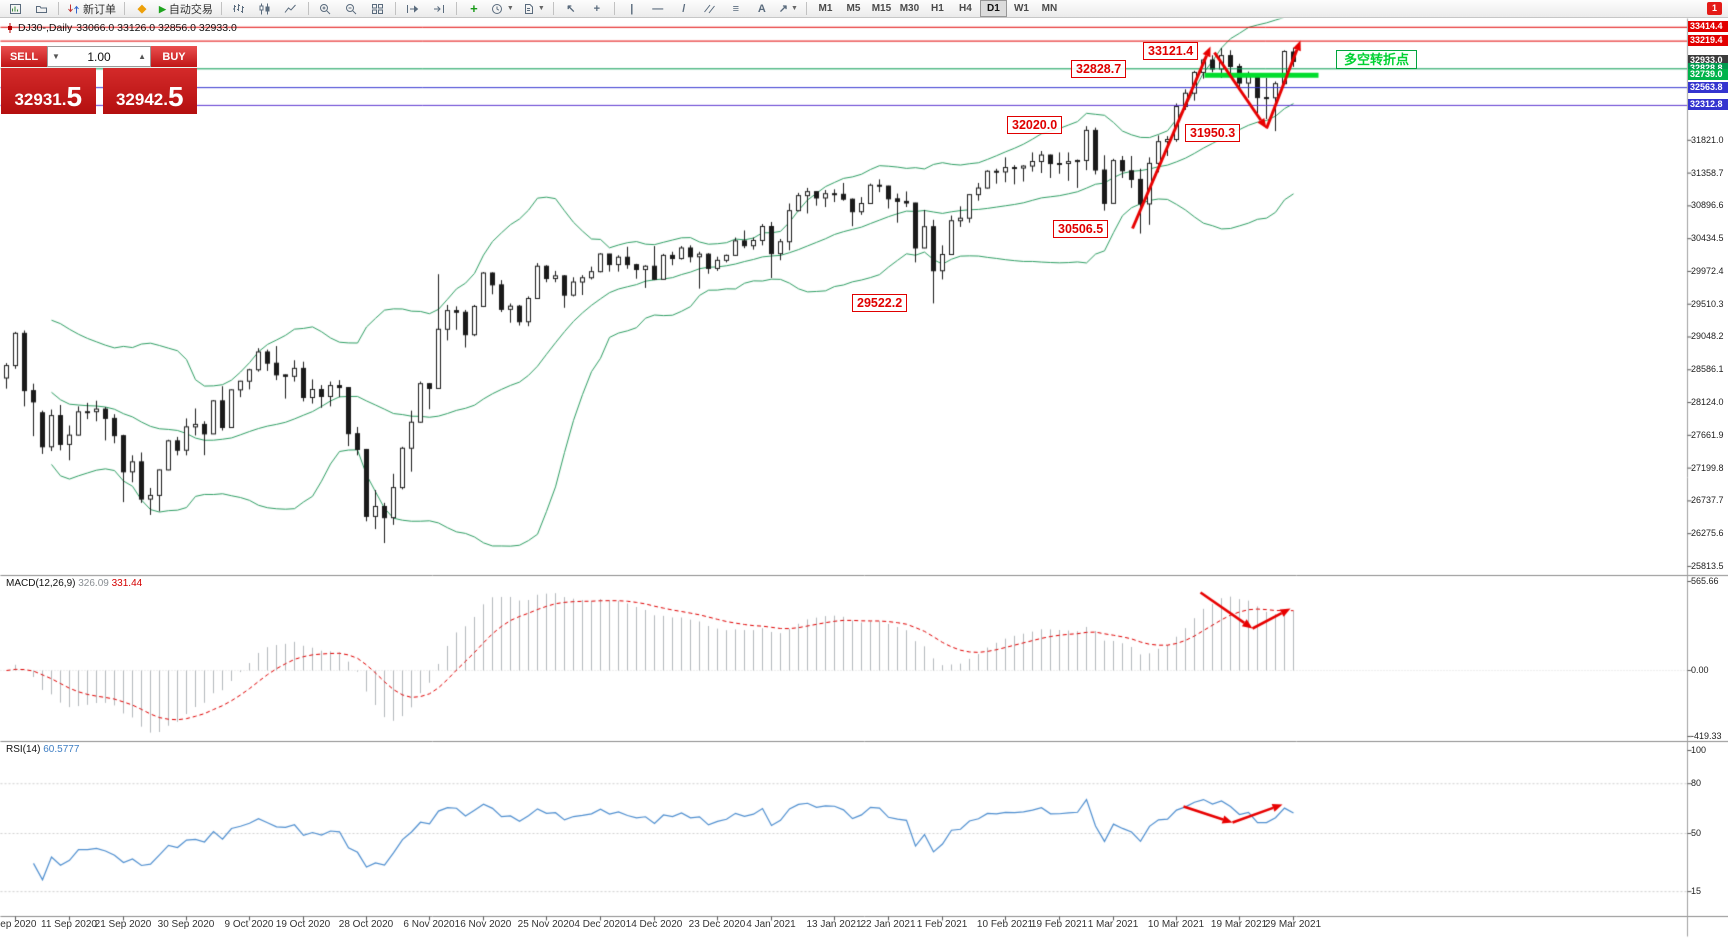 The width and height of the screenshot is (1728, 946). I want to click on volume-value: 1.00, so click(99, 56).